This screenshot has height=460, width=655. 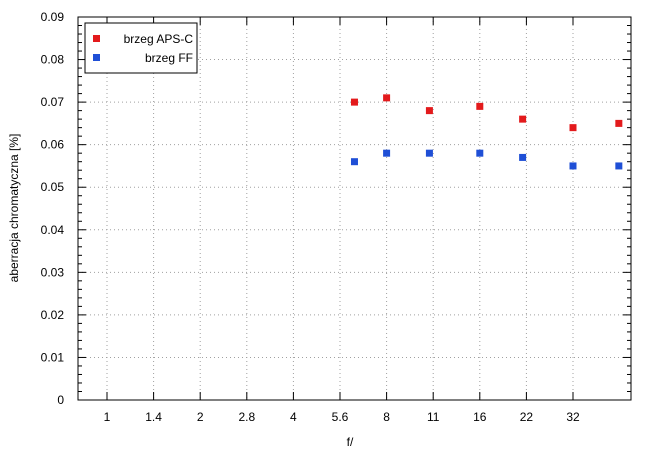 What do you see at coordinates (60, 400) in the screenshot?
I see `y-tick-label: 0` at bounding box center [60, 400].